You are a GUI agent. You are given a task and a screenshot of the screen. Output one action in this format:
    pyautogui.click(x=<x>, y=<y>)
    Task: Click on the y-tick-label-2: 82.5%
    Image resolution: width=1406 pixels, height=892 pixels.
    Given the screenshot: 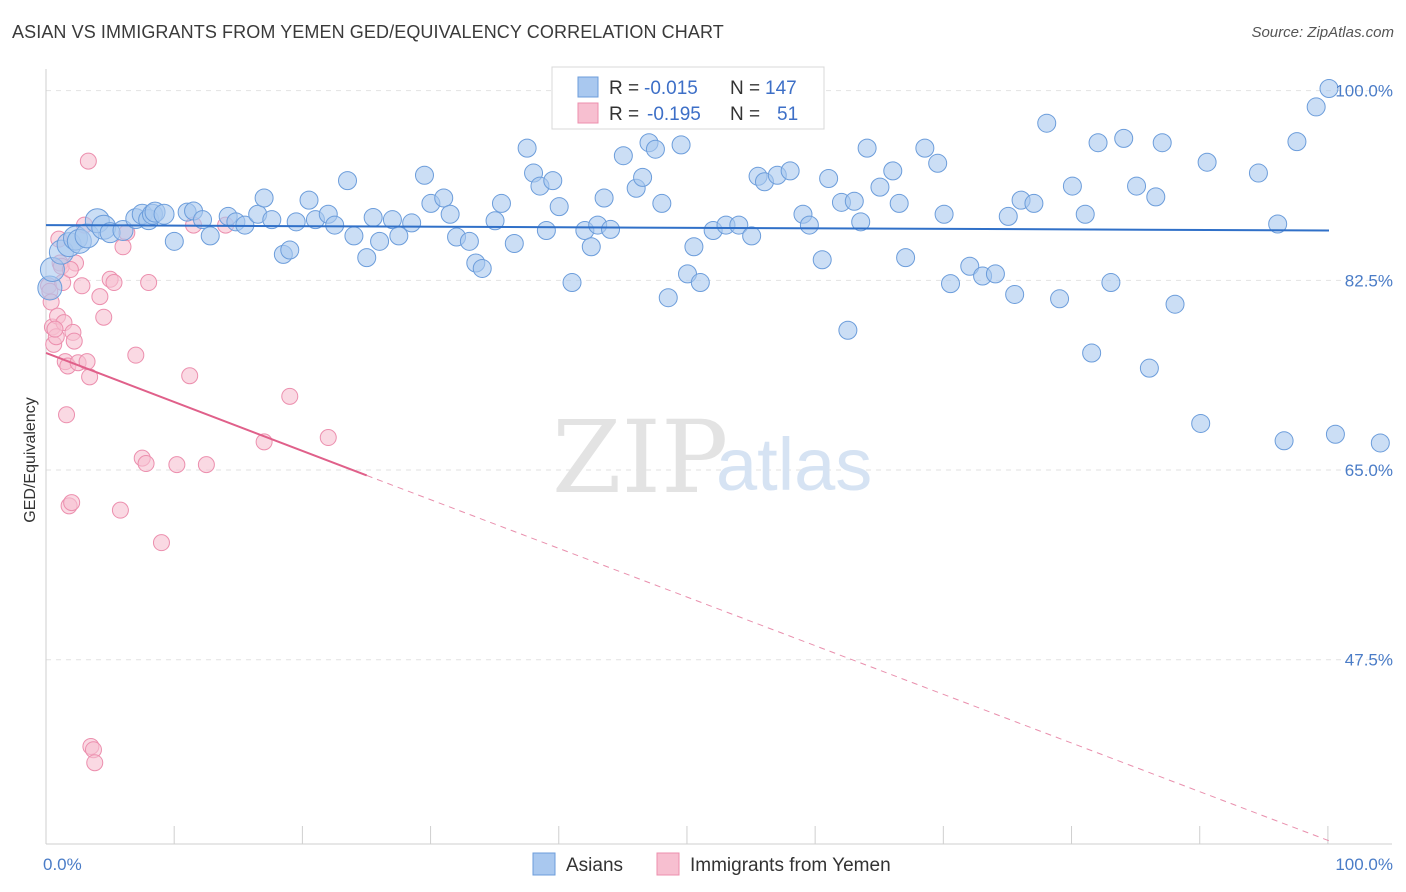 What is the action you would take?
    pyautogui.click(x=1369, y=280)
    